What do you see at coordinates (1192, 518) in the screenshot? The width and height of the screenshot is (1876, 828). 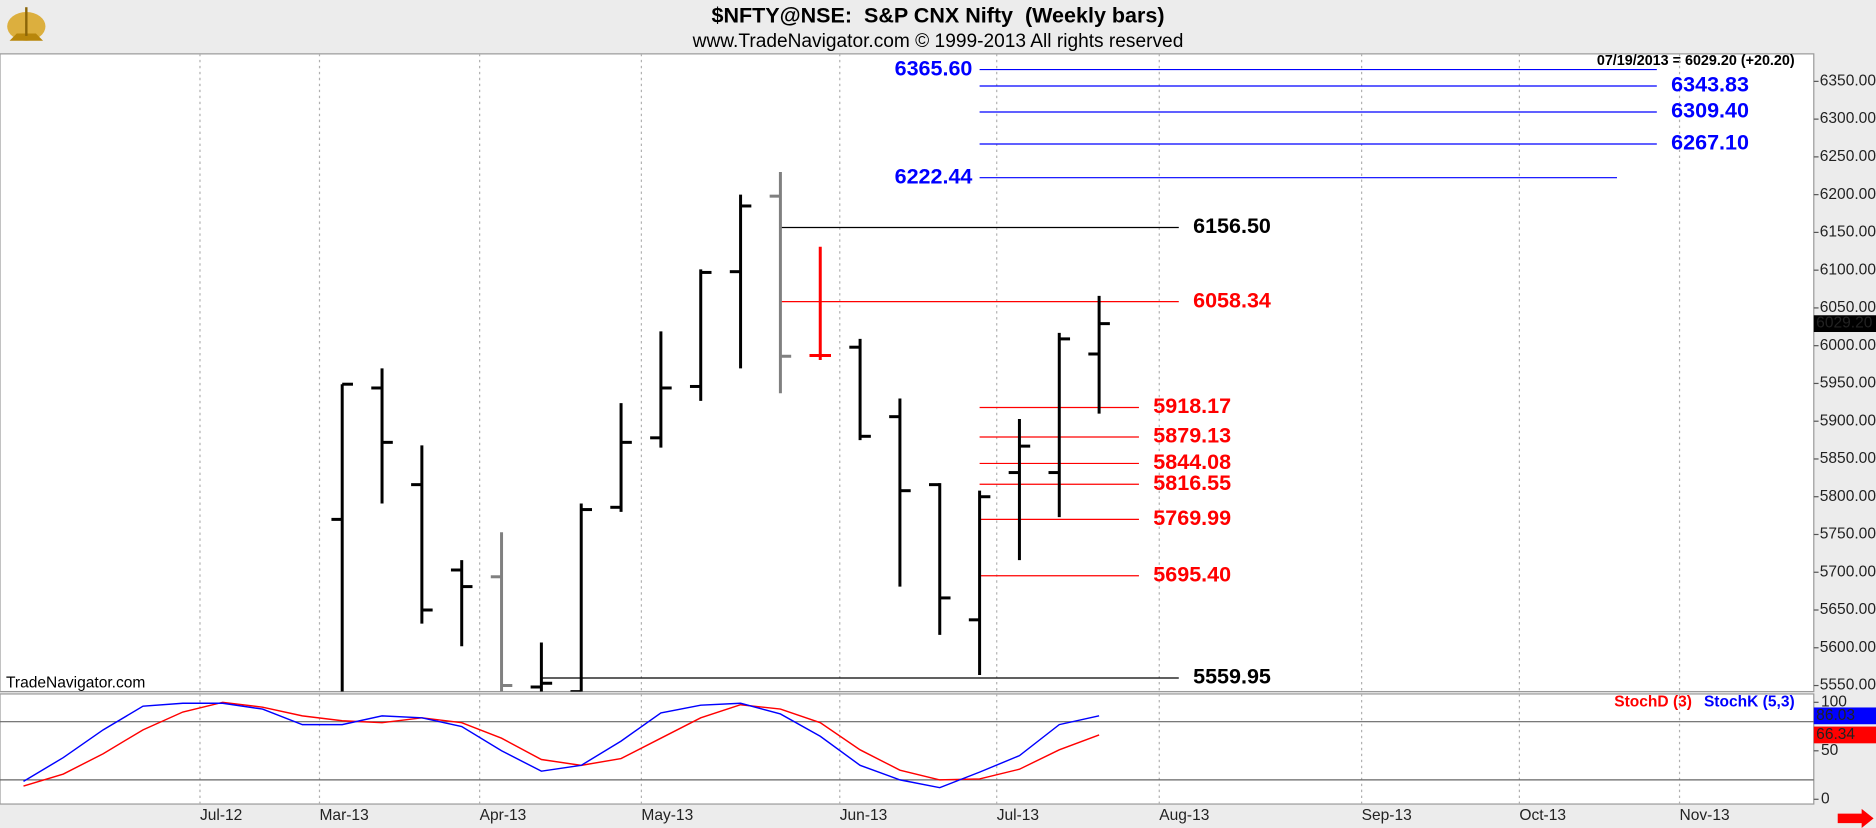 I see `level-label: 5769.99` at bounding box center [1192, 518].